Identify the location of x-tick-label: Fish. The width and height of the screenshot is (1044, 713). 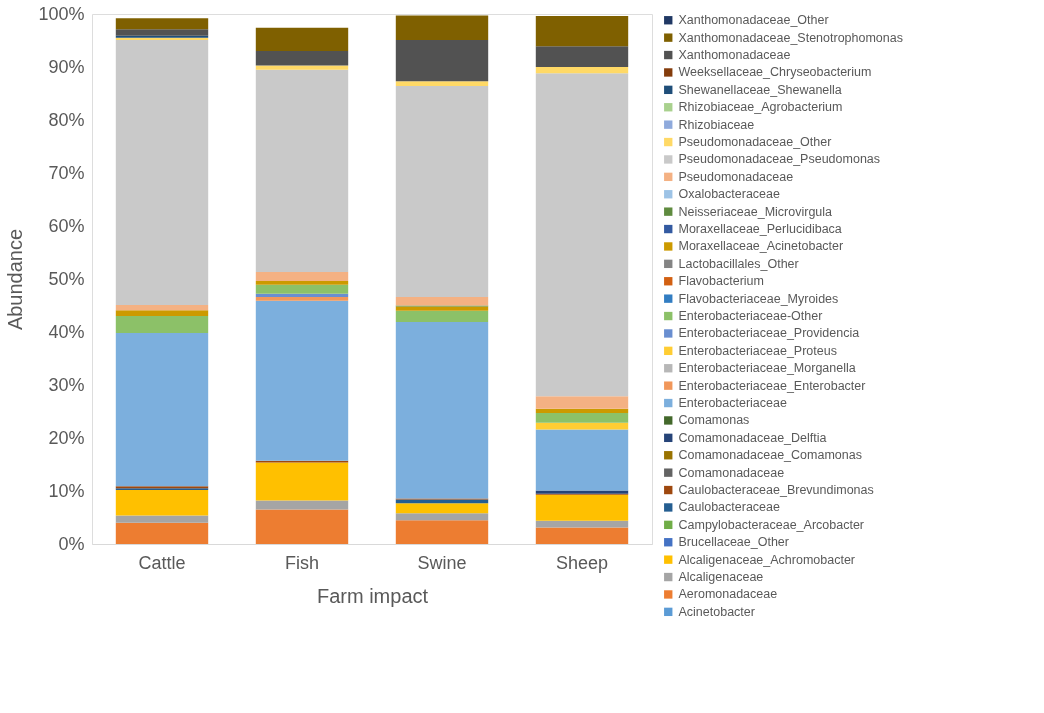
(302, 562).